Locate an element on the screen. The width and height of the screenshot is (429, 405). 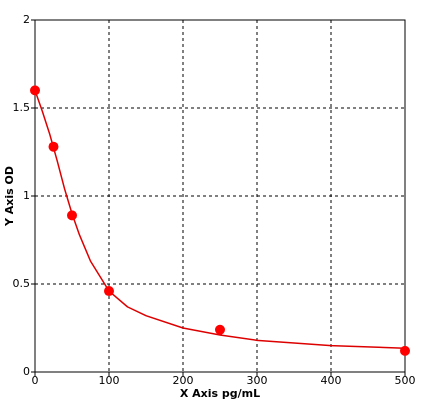
x-tick-label: 0 is located at coordinates (35, 380).